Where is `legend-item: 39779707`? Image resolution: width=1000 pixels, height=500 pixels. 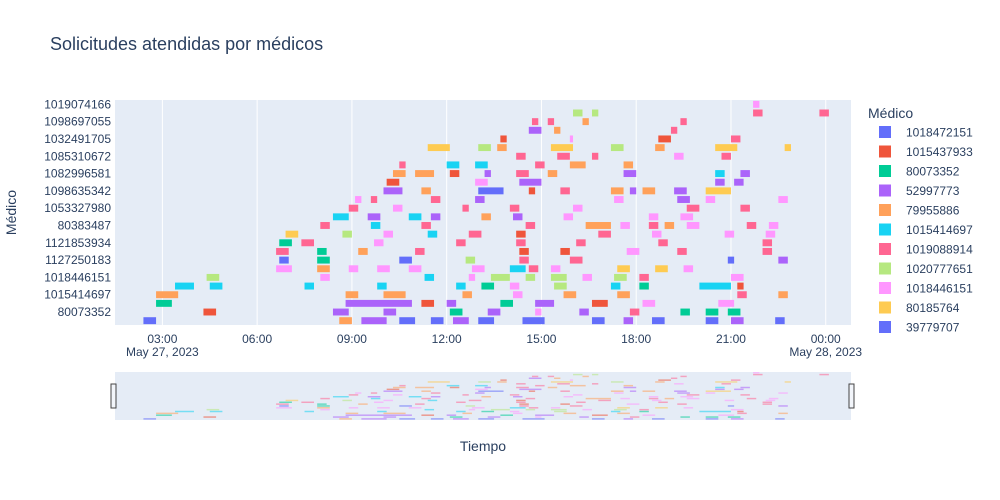
legend-item: 39779707 is located at coordinates (919, 328).